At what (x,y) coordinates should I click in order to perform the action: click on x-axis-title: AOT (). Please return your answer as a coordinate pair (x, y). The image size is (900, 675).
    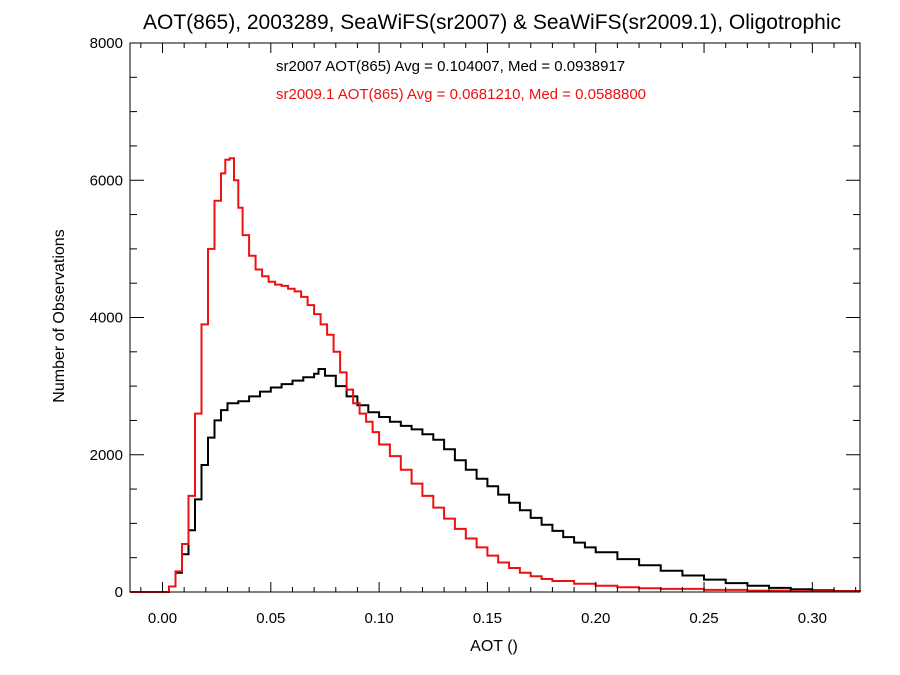
    Looking at the image, I should click on (494, 646).